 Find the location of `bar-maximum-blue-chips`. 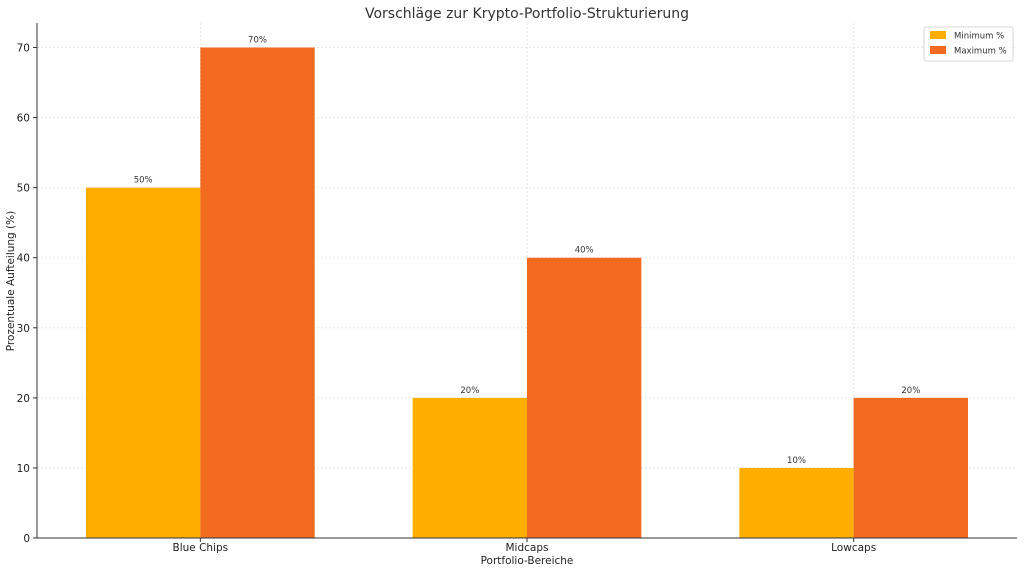

bar-maximum-blue-chips is located at coordinates (257, 293).